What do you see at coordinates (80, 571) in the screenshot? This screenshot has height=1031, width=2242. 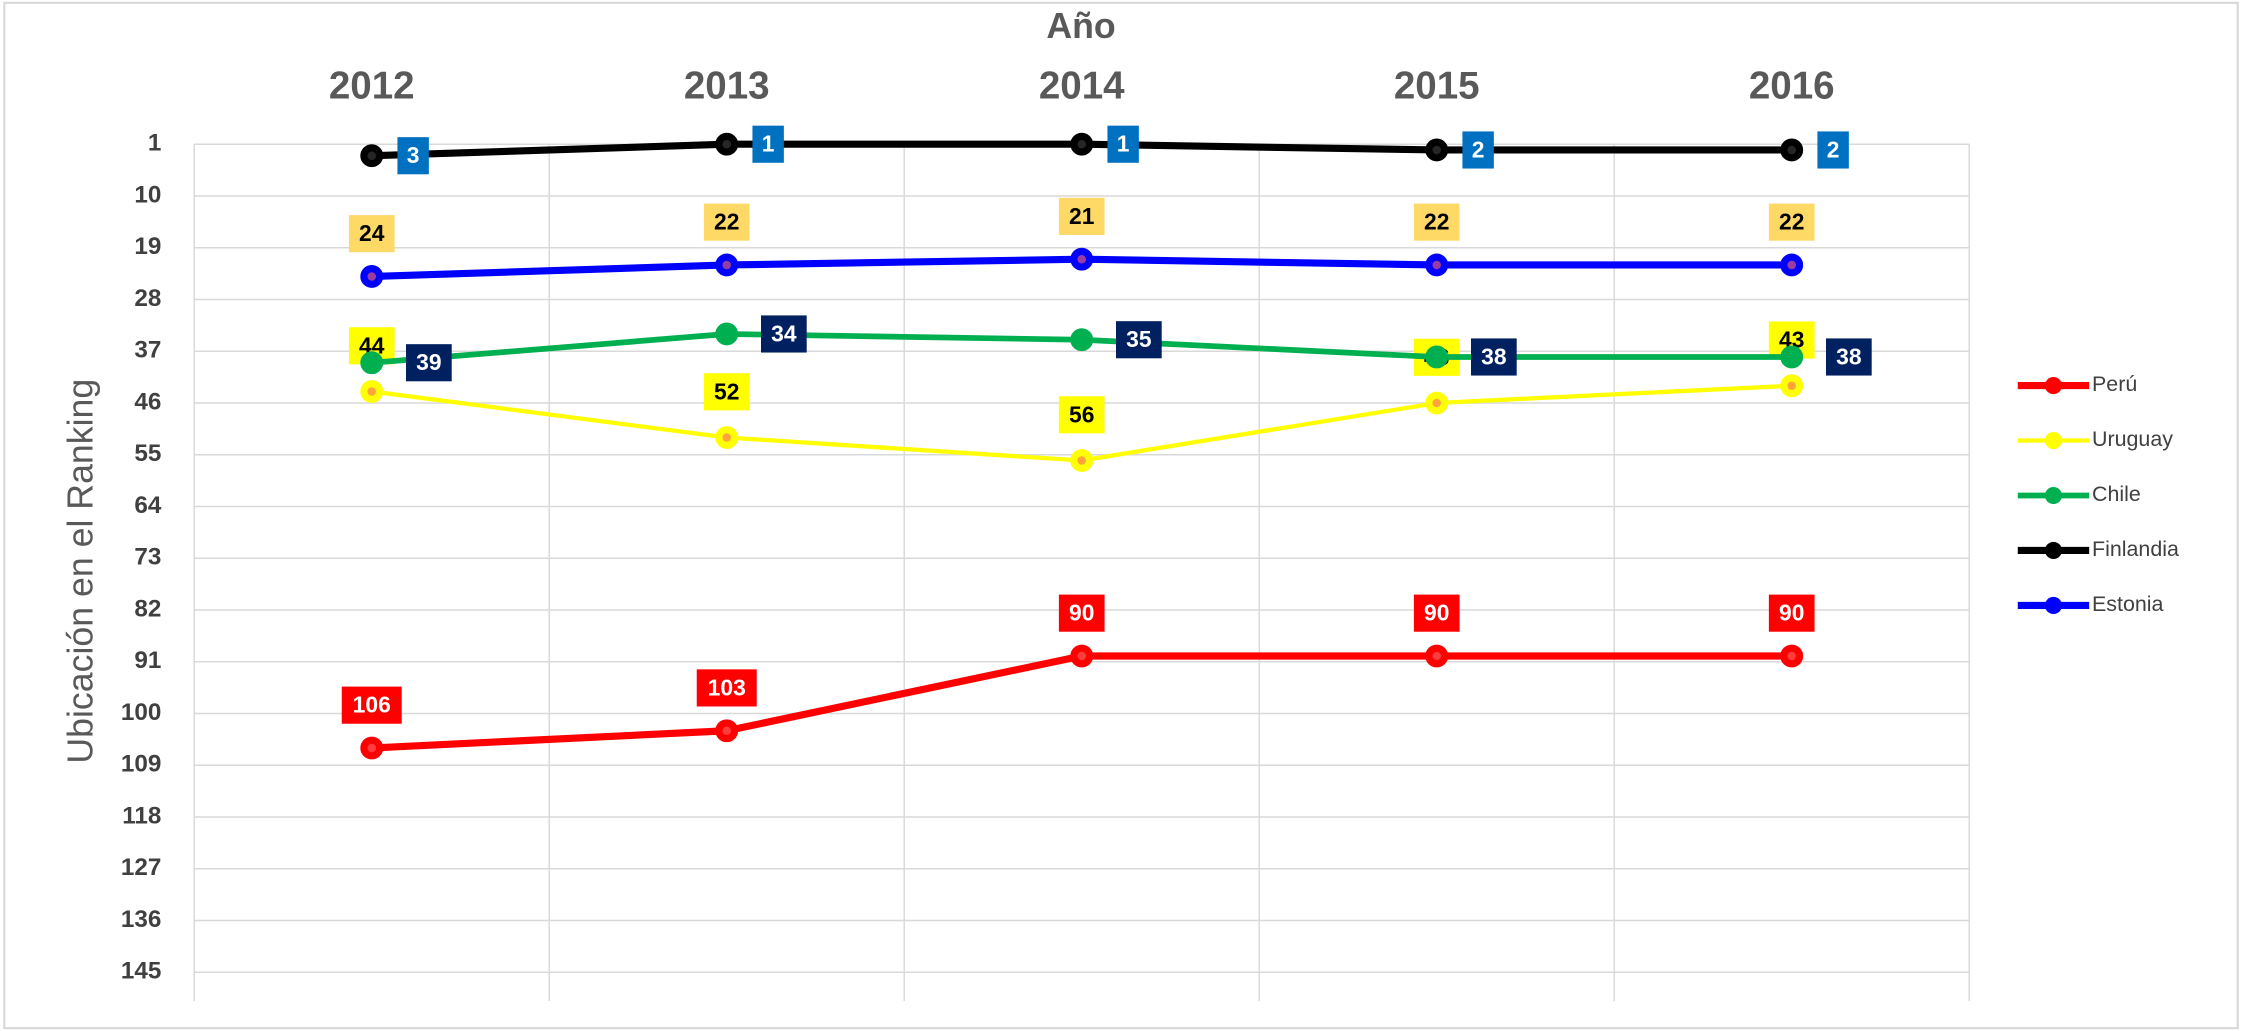 I see `y-axis-label: Ubicación en el Ranking` at bounding box center [80, 571].